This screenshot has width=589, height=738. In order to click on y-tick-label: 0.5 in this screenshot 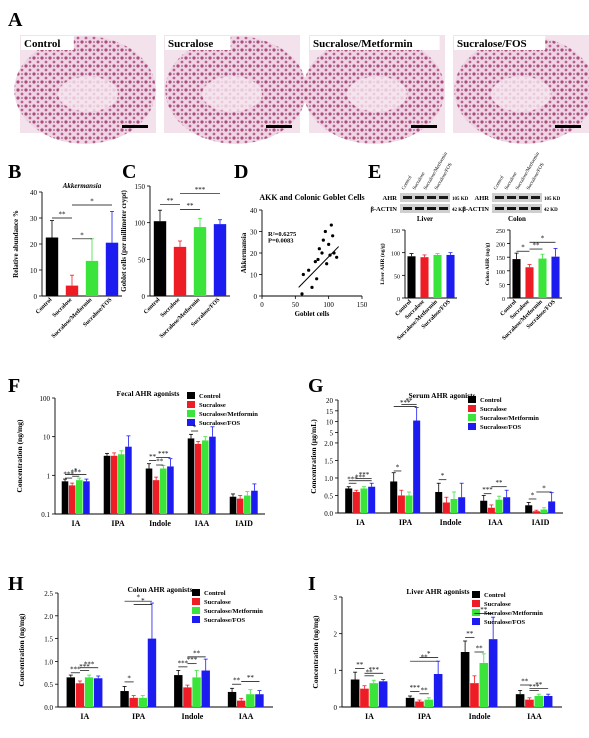, I will do `click(48, 685)`.